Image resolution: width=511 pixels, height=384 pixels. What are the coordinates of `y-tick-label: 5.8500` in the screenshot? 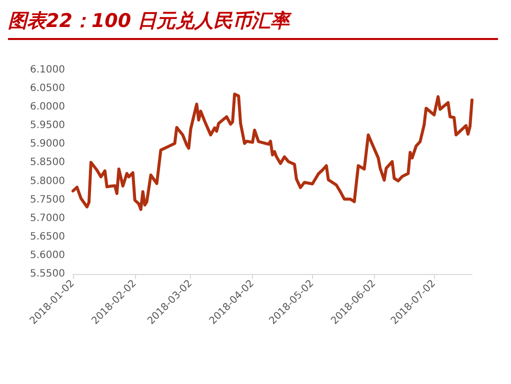 It's located at (47, 162).